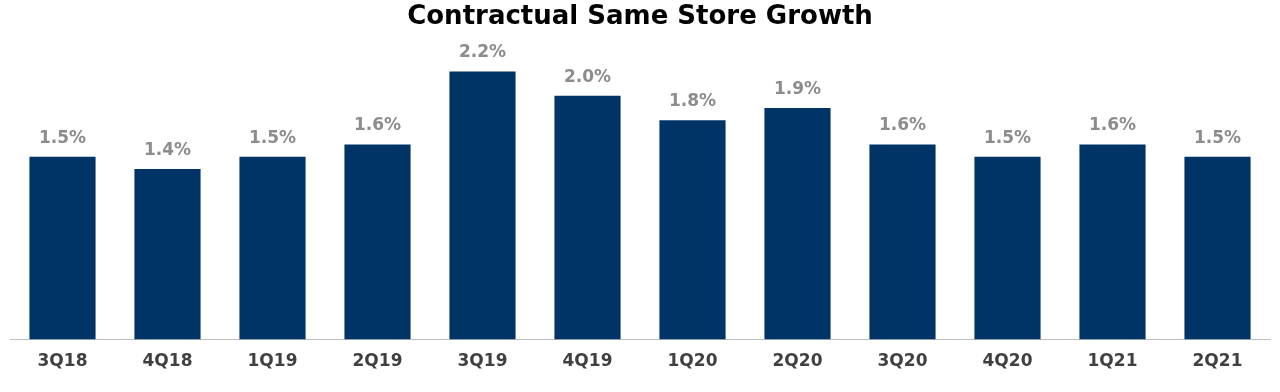 The image size is (1280, 392). I want to click on x-tick-label: 3Q19, so click(482, 360).